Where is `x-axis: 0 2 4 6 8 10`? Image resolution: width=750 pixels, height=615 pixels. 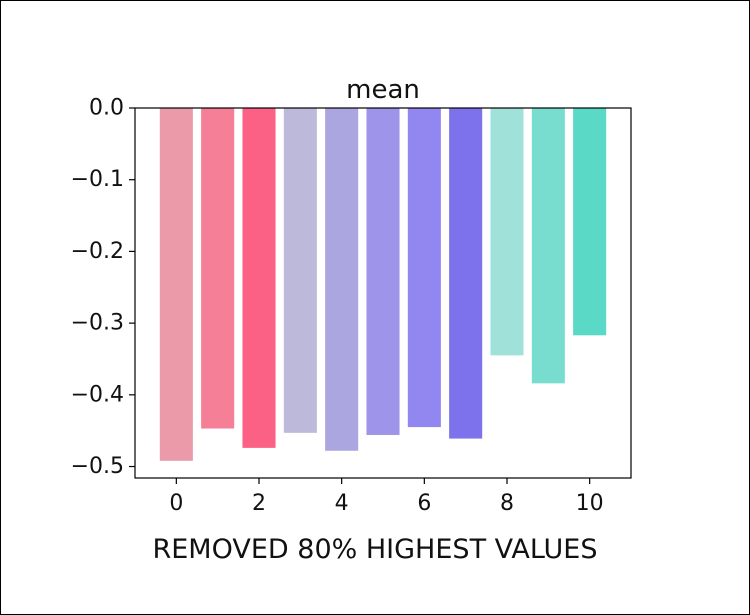
x-axis: 0 2 4 6 8 10 is located at coordinates (386, 497).